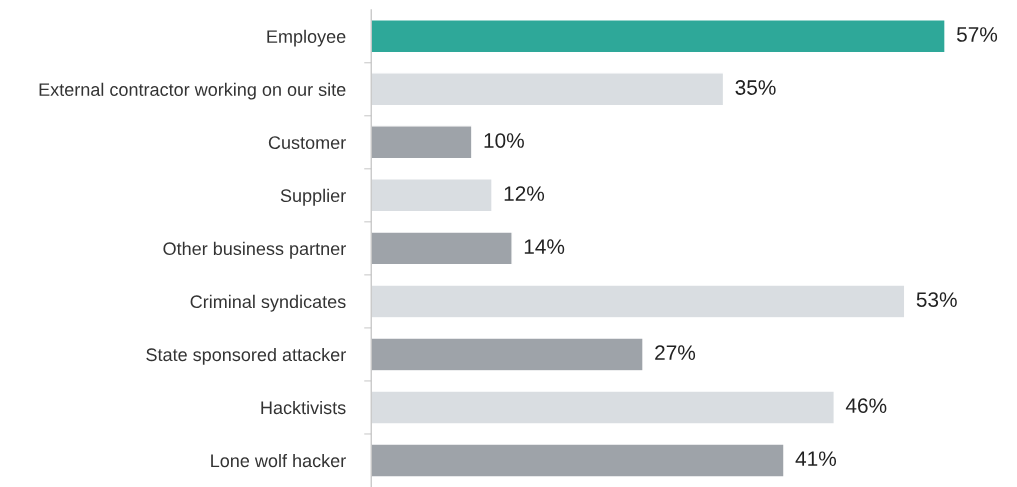  Describe the element at coordinates (675, 352) in the screenshot. I see `data-label: 27%` at that location.